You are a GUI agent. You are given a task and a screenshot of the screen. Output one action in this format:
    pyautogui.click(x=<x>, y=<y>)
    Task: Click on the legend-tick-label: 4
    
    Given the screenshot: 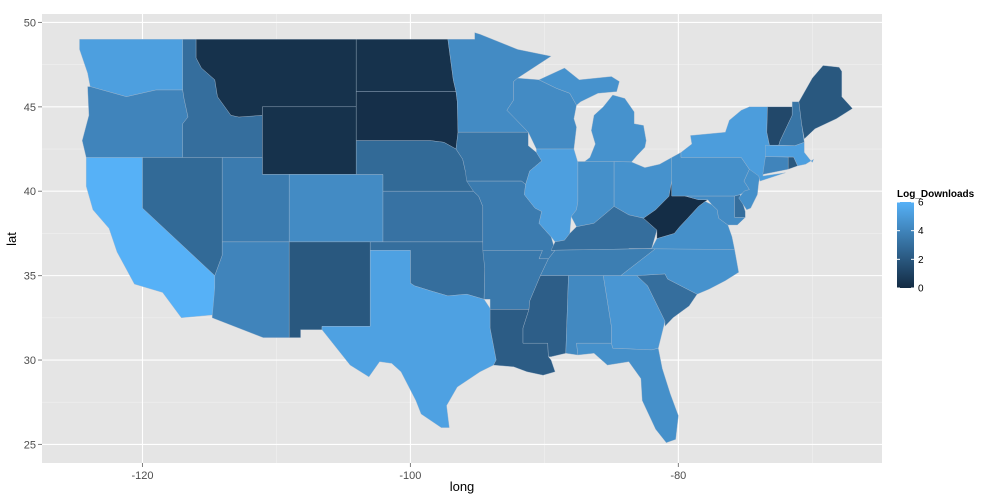 What is the action you would take?
    pyautogui.click(x=921, y=231)
    